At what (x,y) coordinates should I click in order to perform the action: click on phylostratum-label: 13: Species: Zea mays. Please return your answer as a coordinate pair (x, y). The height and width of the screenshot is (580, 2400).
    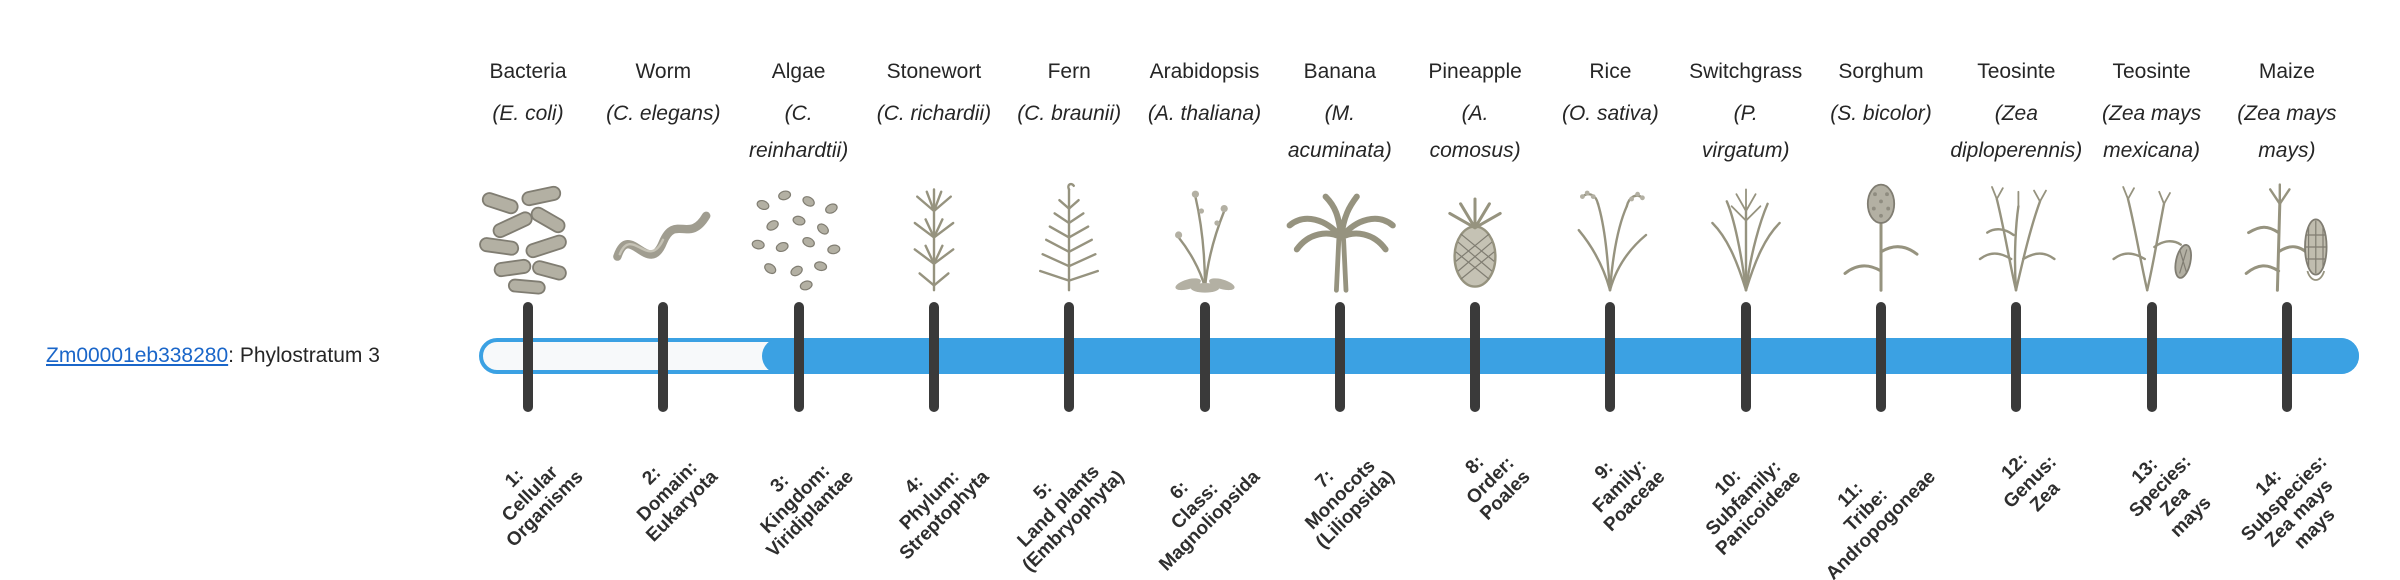
    Looking at the image, I should click on (2170, 496).